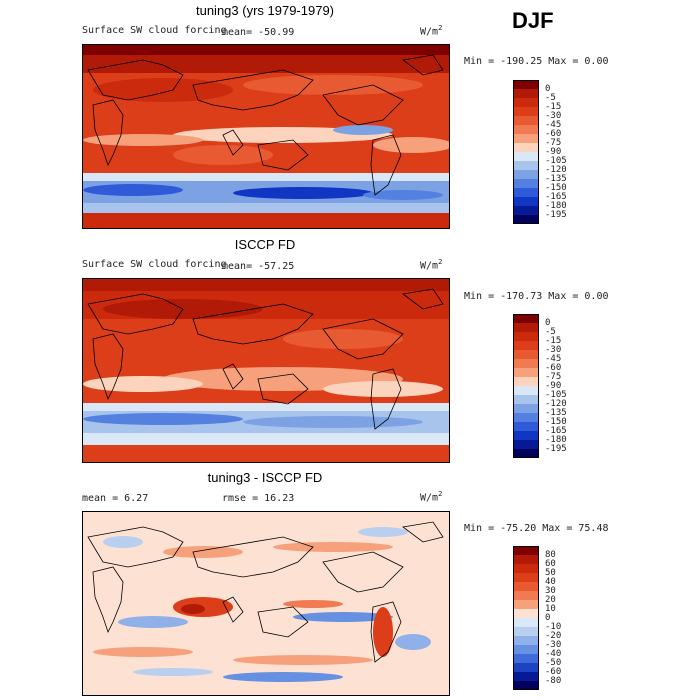 The width and height of the screenshot is (700, 700). I want to click on panel3-map-svg, so click(266, 603).